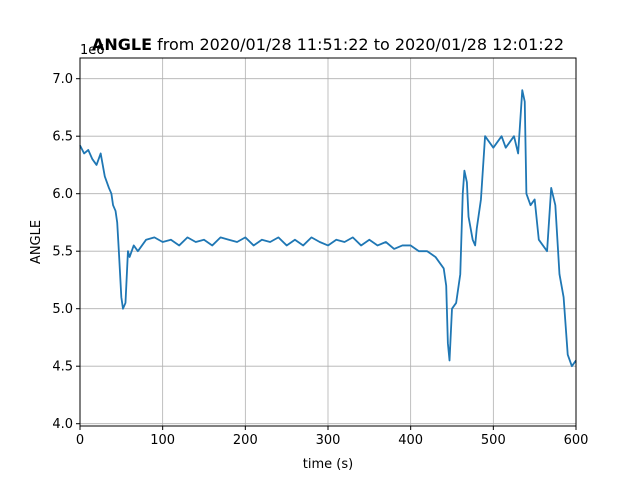 The width and height of the screenshot is (640, 480). I want to click on x-tick-label: 400, so click(410, 440).